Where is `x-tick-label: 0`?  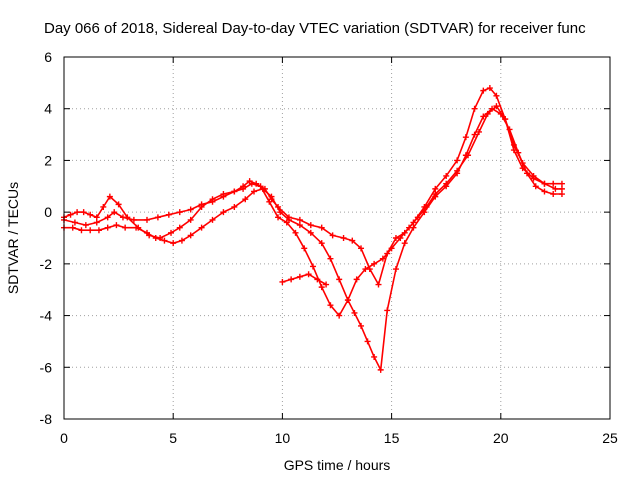
x-tick-label: 0 is located at coordinates (64, 438).